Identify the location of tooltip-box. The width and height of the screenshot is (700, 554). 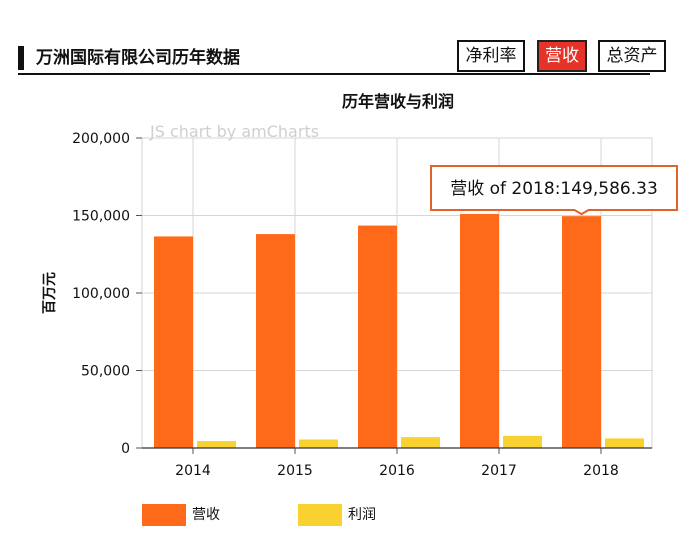
(554, 190).